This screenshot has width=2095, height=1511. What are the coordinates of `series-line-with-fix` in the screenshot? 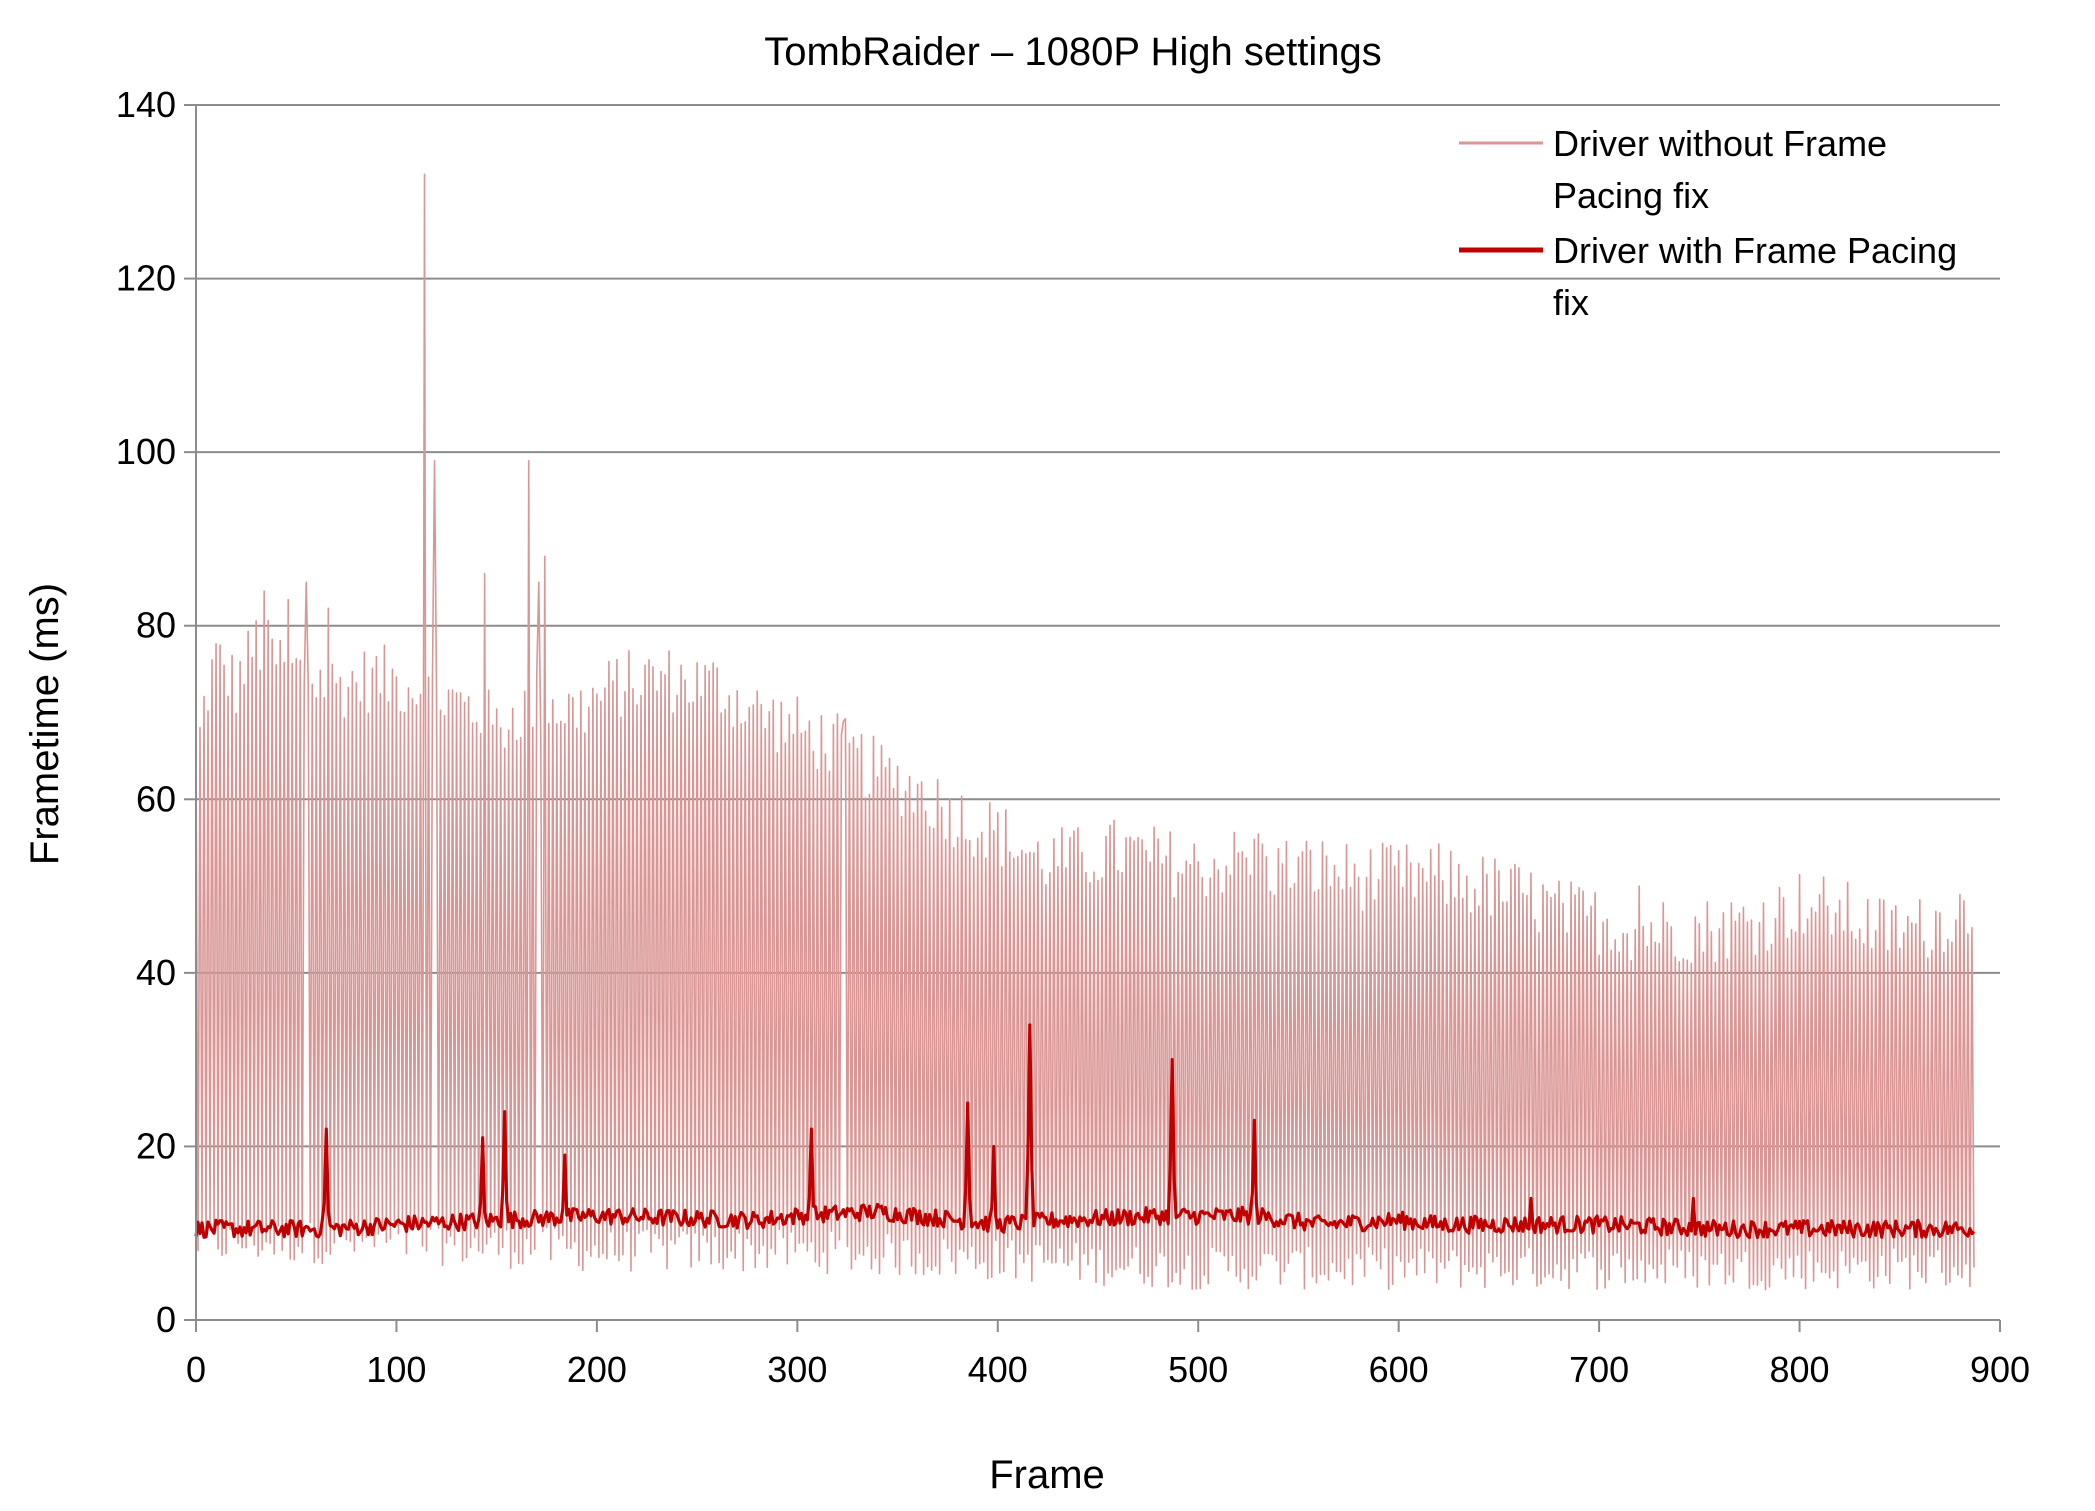 It's located at (1085, 1131).